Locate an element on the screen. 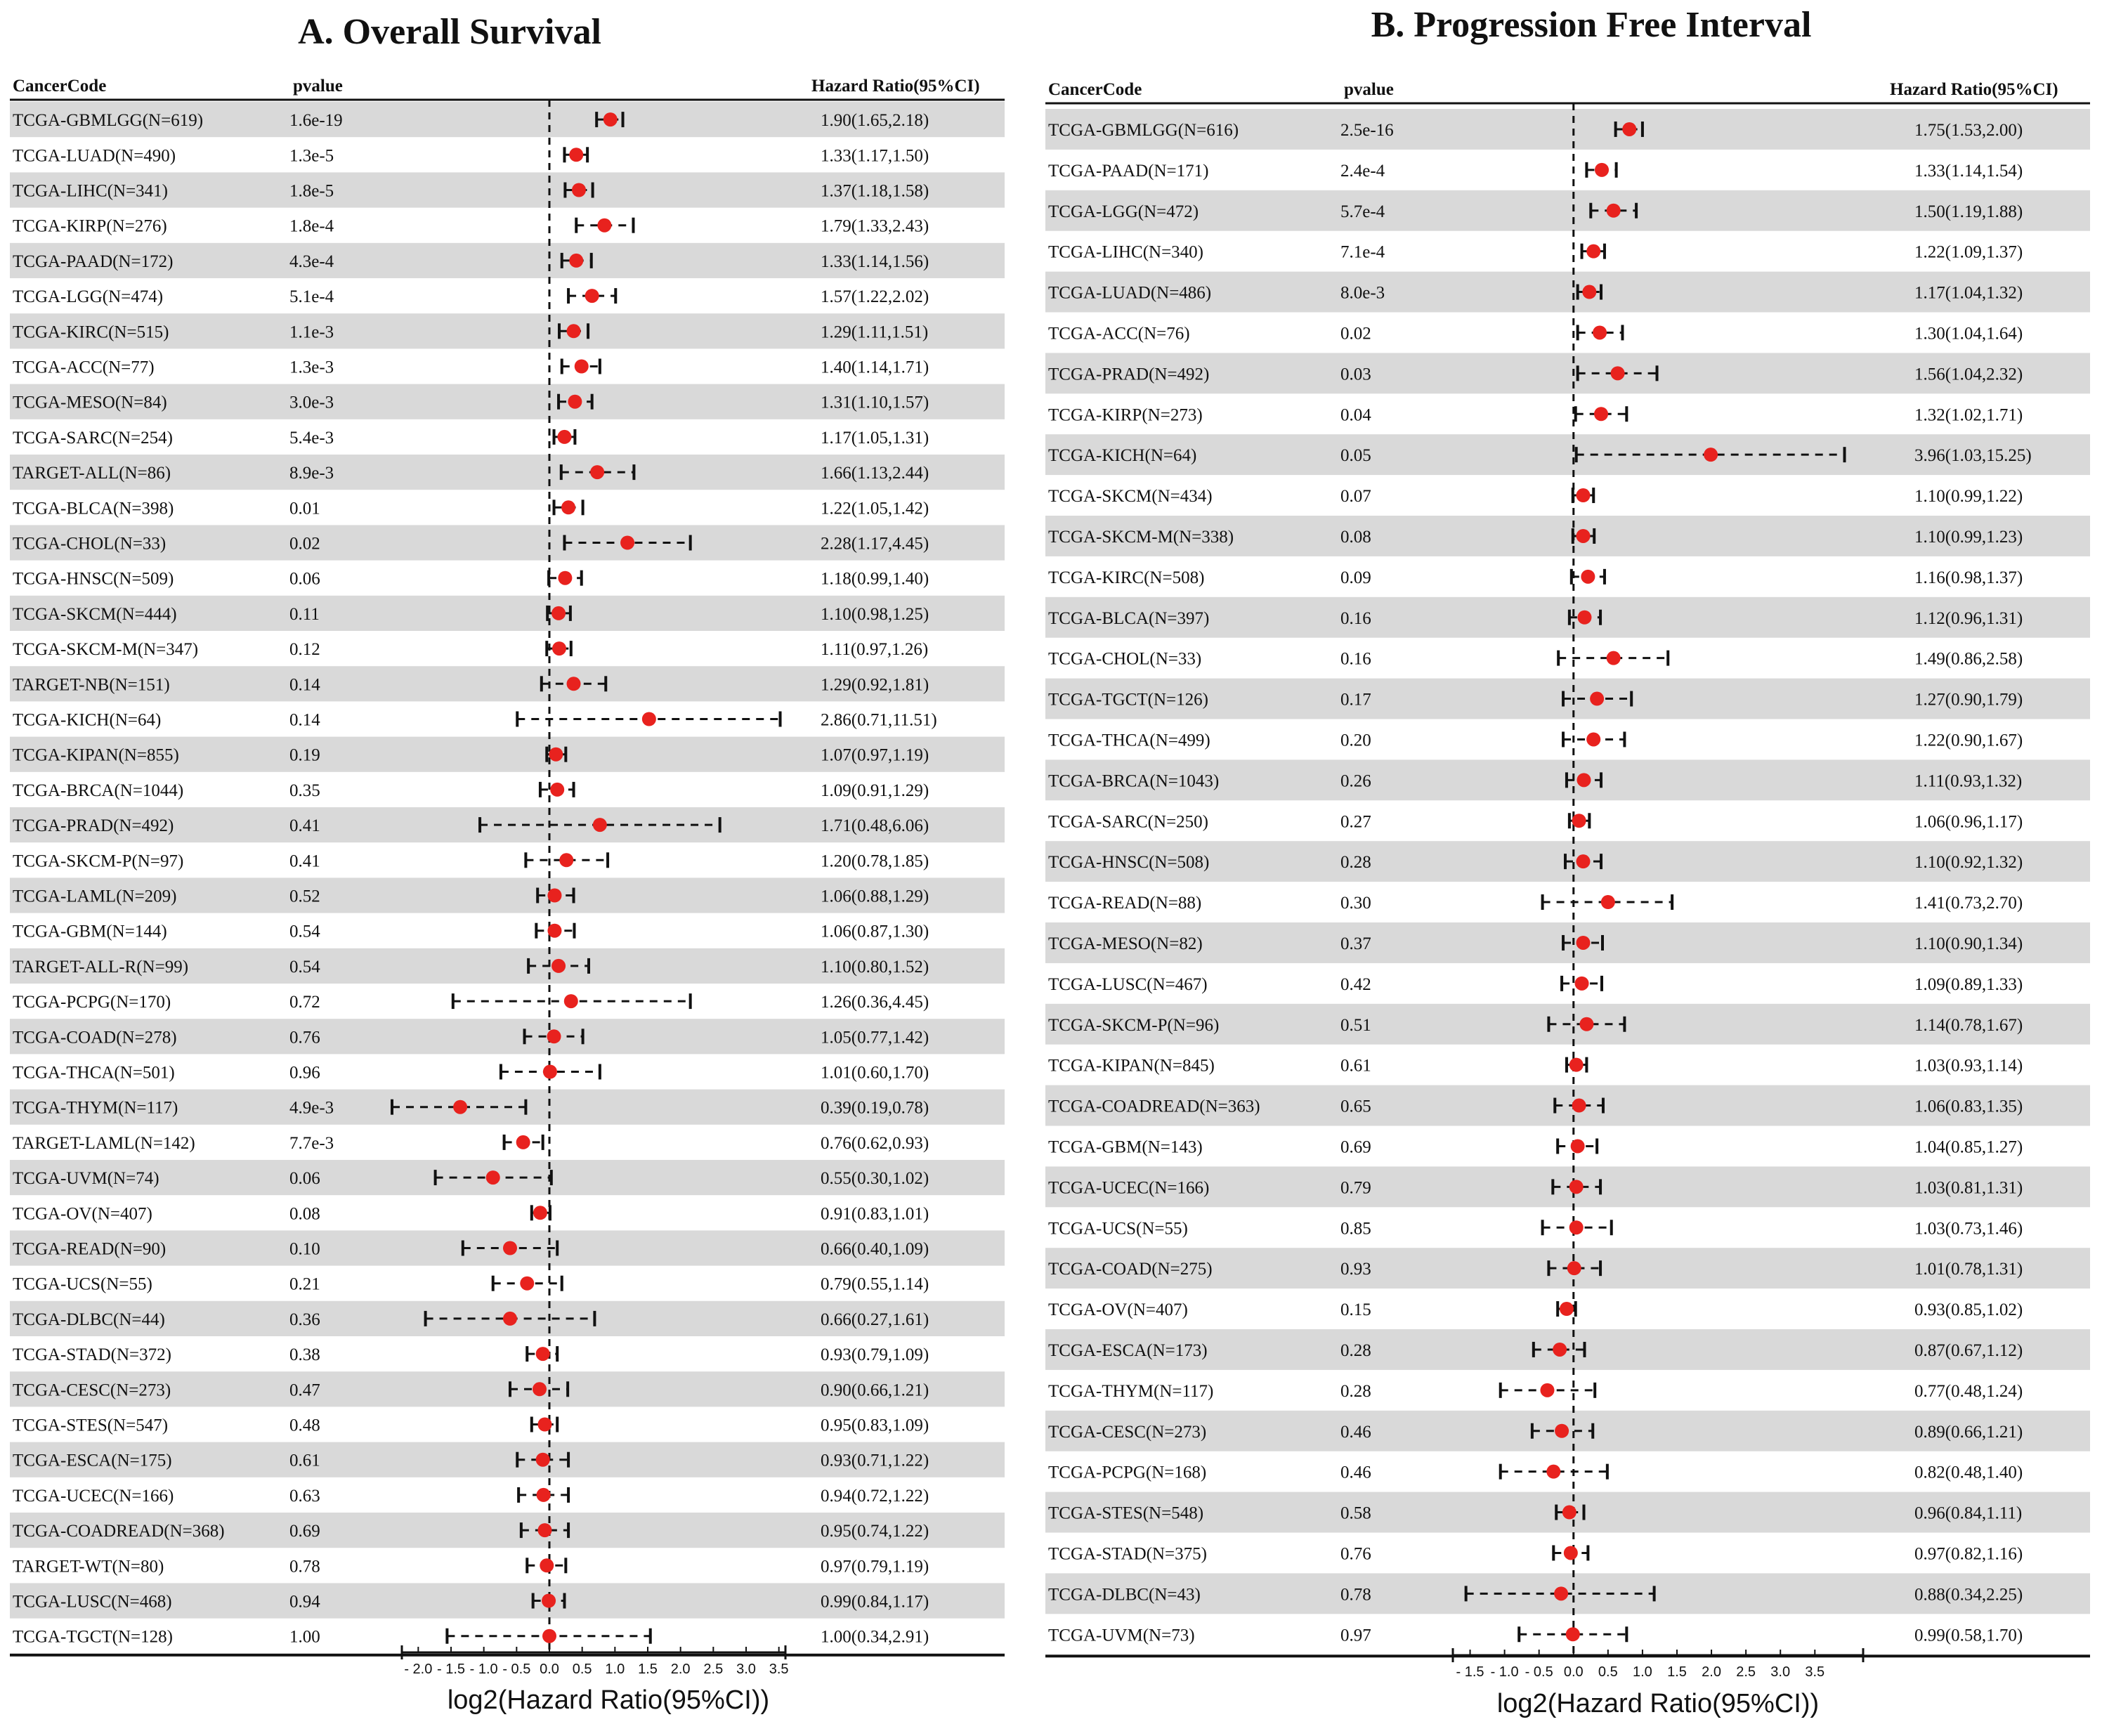 The width and height of the screenshot is (2102, 1736). pvalue-label: 0.21 is located at coordinates (304, 1284).